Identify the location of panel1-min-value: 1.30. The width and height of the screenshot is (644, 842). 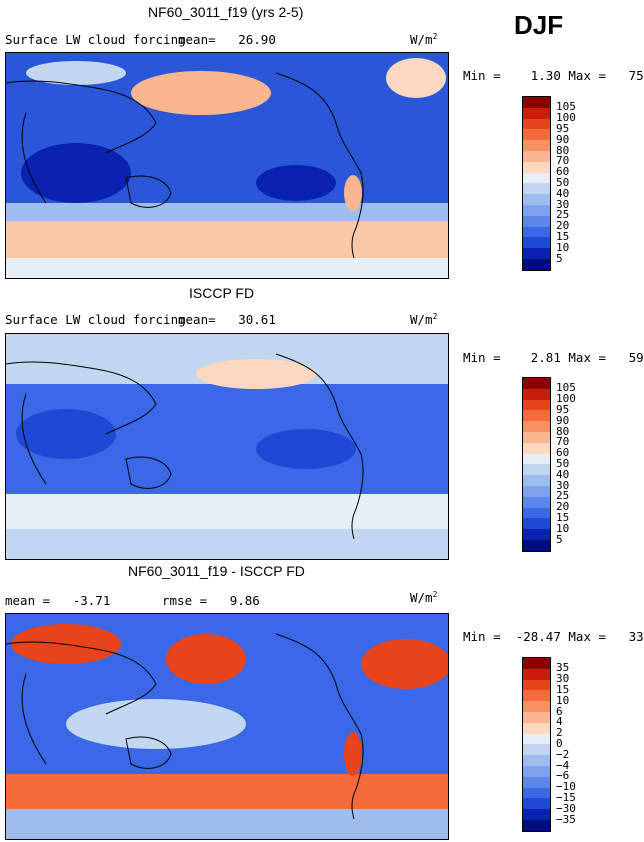
(545, 75).